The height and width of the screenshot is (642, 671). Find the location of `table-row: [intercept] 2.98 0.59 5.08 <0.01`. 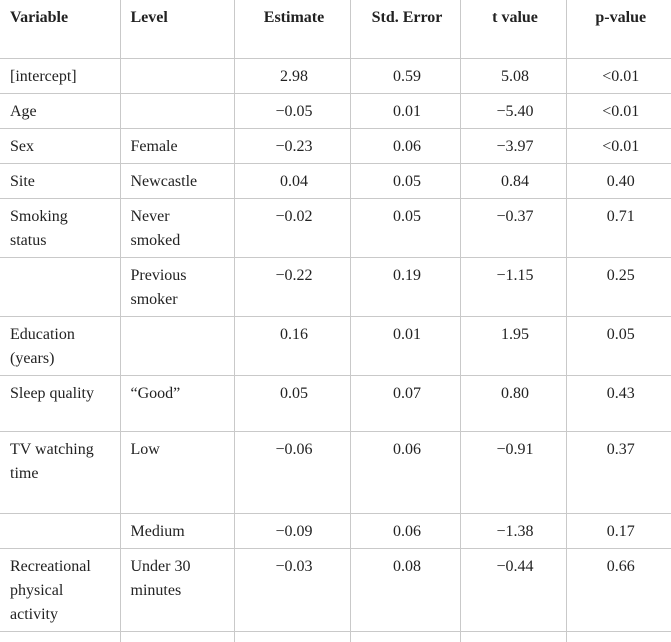

table-row: [intercept] 2.98 0.59 5.08 <0.01 is located at coordinates (335, 76).